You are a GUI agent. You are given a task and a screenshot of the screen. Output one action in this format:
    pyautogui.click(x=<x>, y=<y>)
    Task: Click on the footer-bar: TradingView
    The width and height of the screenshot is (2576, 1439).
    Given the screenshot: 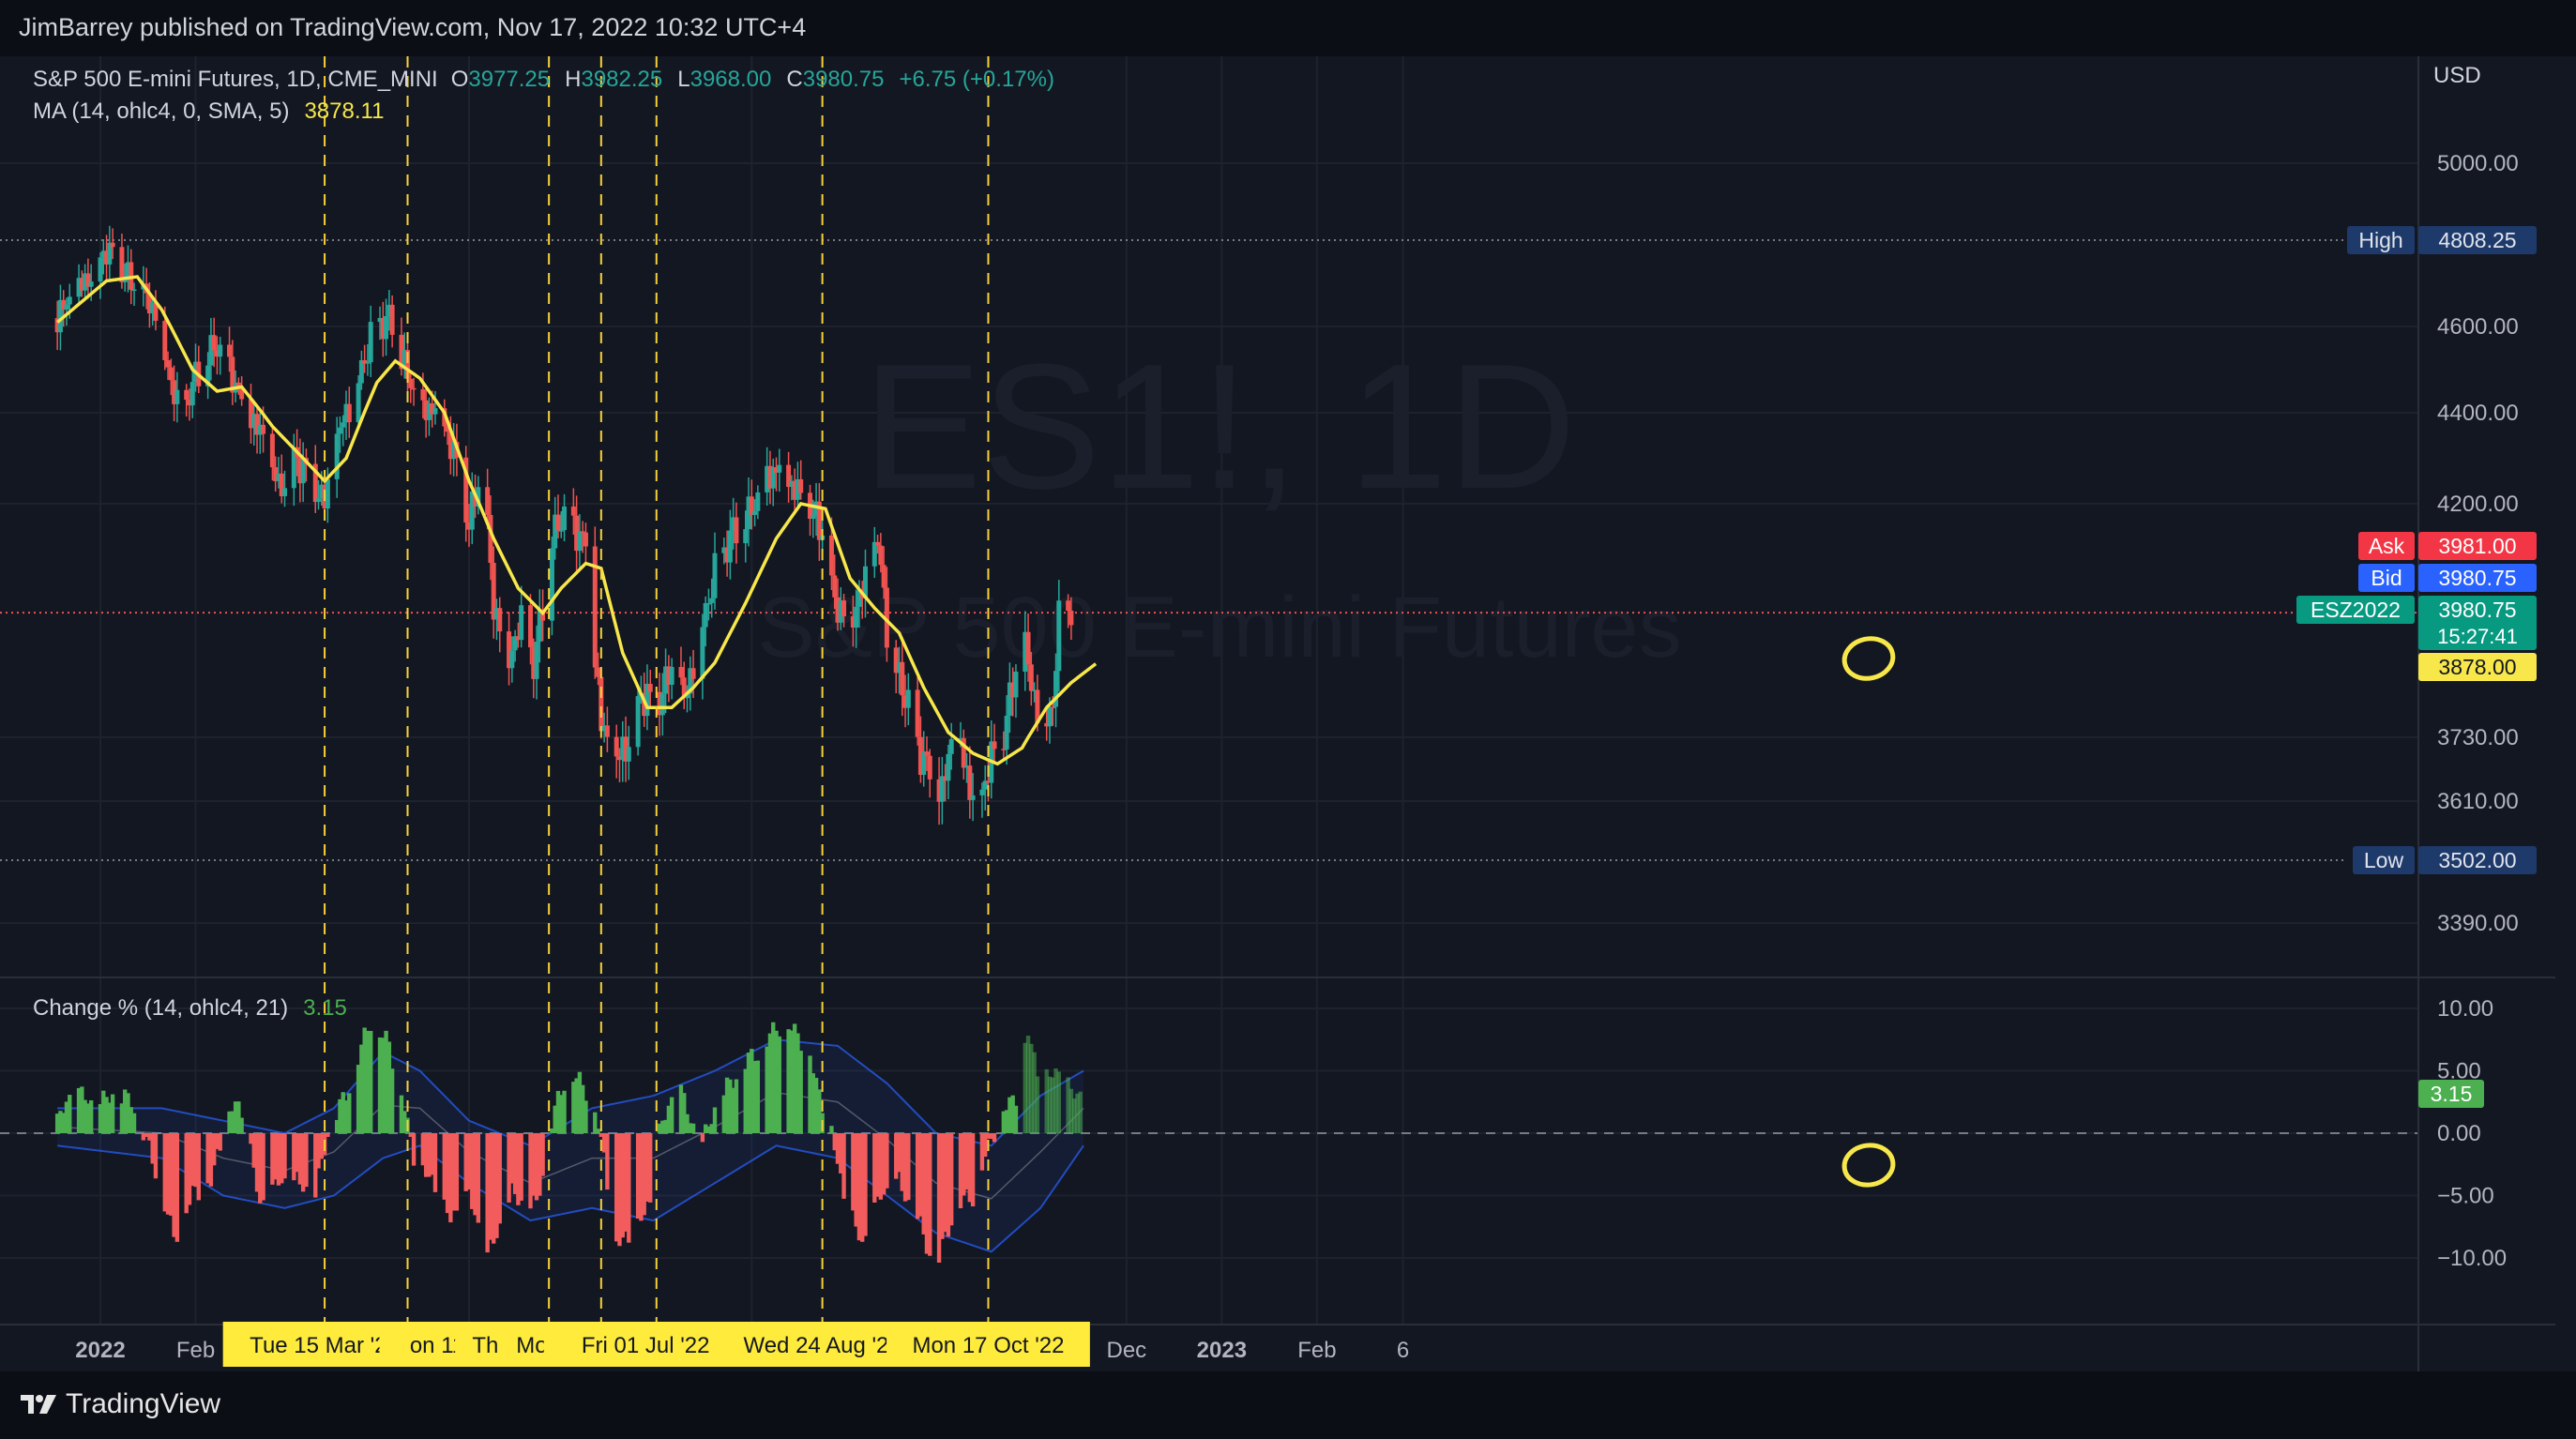 What is the action you would take?
    pyautogui.click(x=1288, y=1405)
    